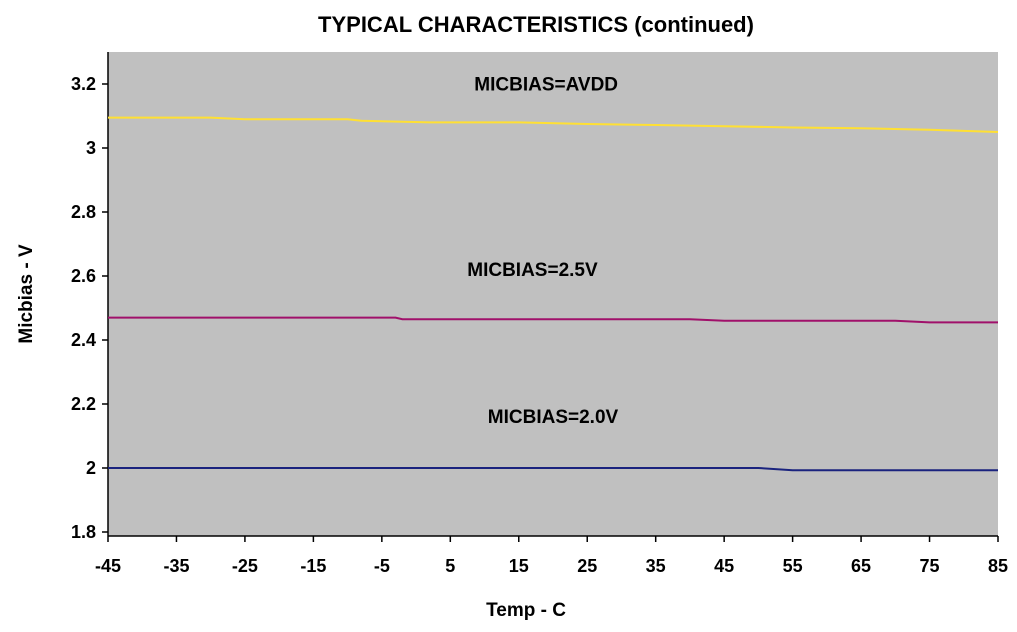 The image size is (1017, 632). Describe the element at coordinates (83, 276) in the screenshot. I see `y-tick-label: 2.6` at that location.